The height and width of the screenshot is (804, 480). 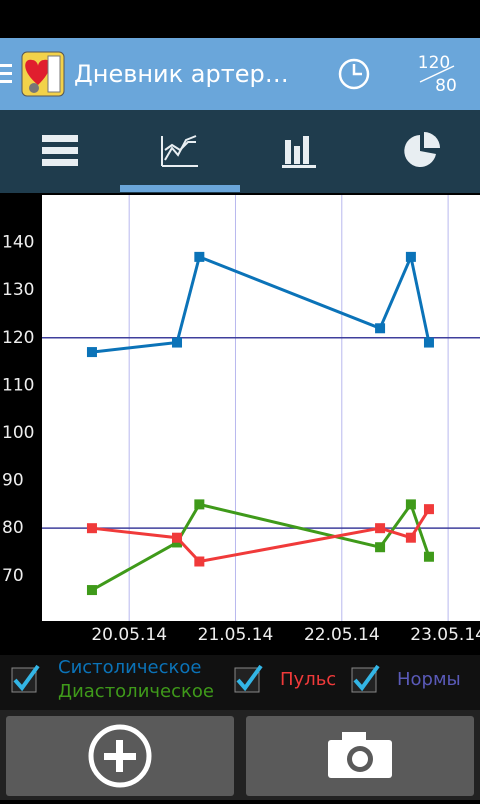 I want to click on x-tick-label: 21.05.14, so click(x=236, y=635).